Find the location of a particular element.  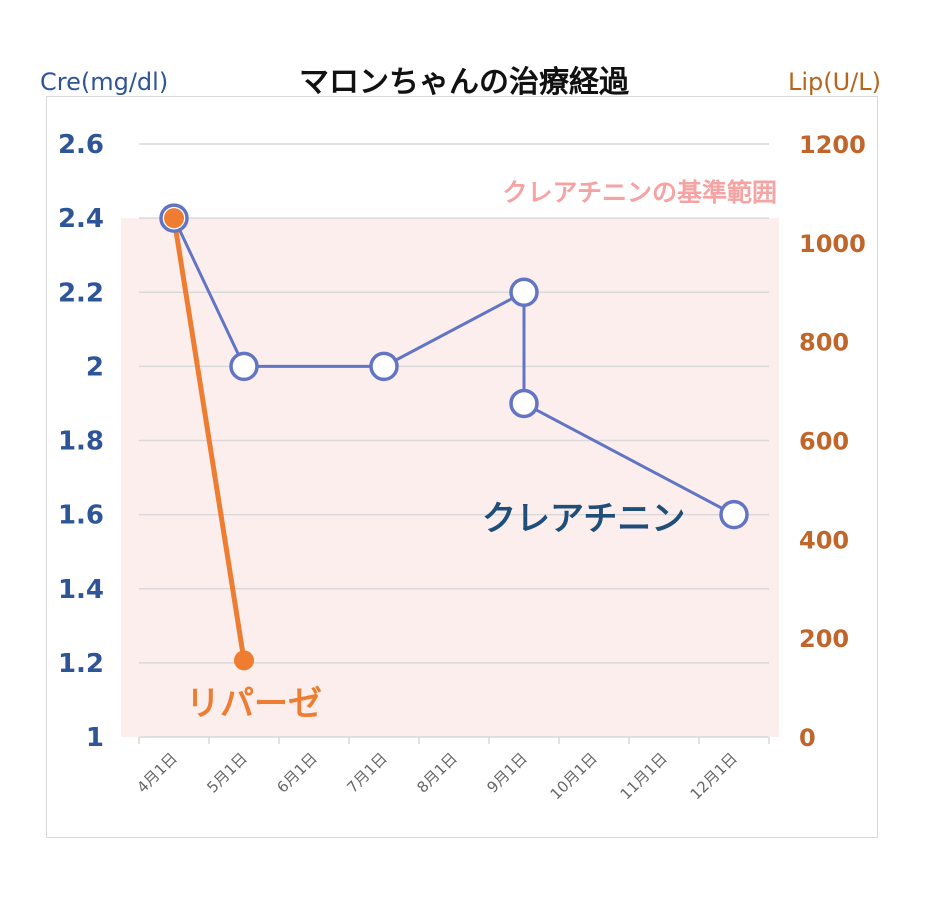

left-axis-tick-label: 1.2 is located at coordinates (81, 664).